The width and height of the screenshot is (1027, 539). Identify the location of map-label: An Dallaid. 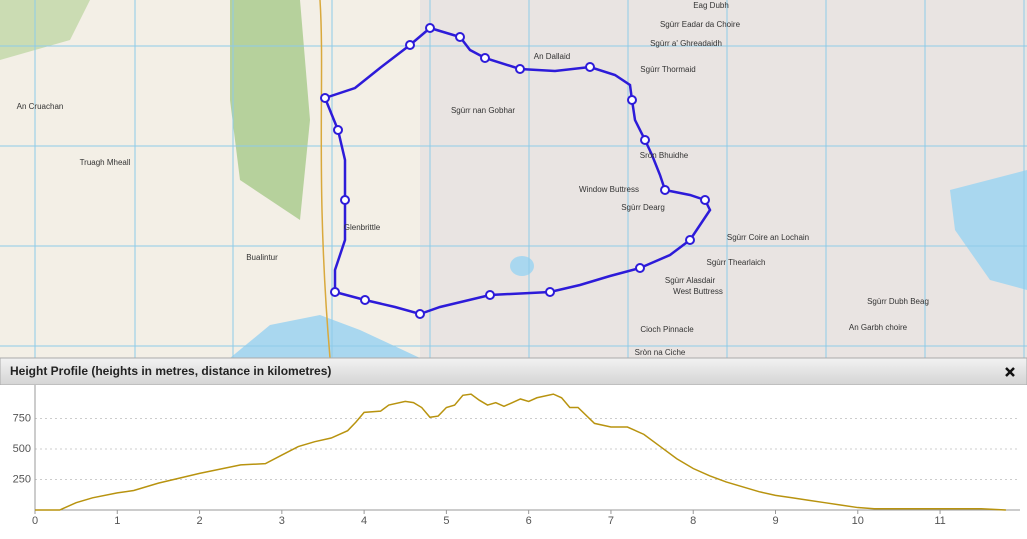
(552, 56).